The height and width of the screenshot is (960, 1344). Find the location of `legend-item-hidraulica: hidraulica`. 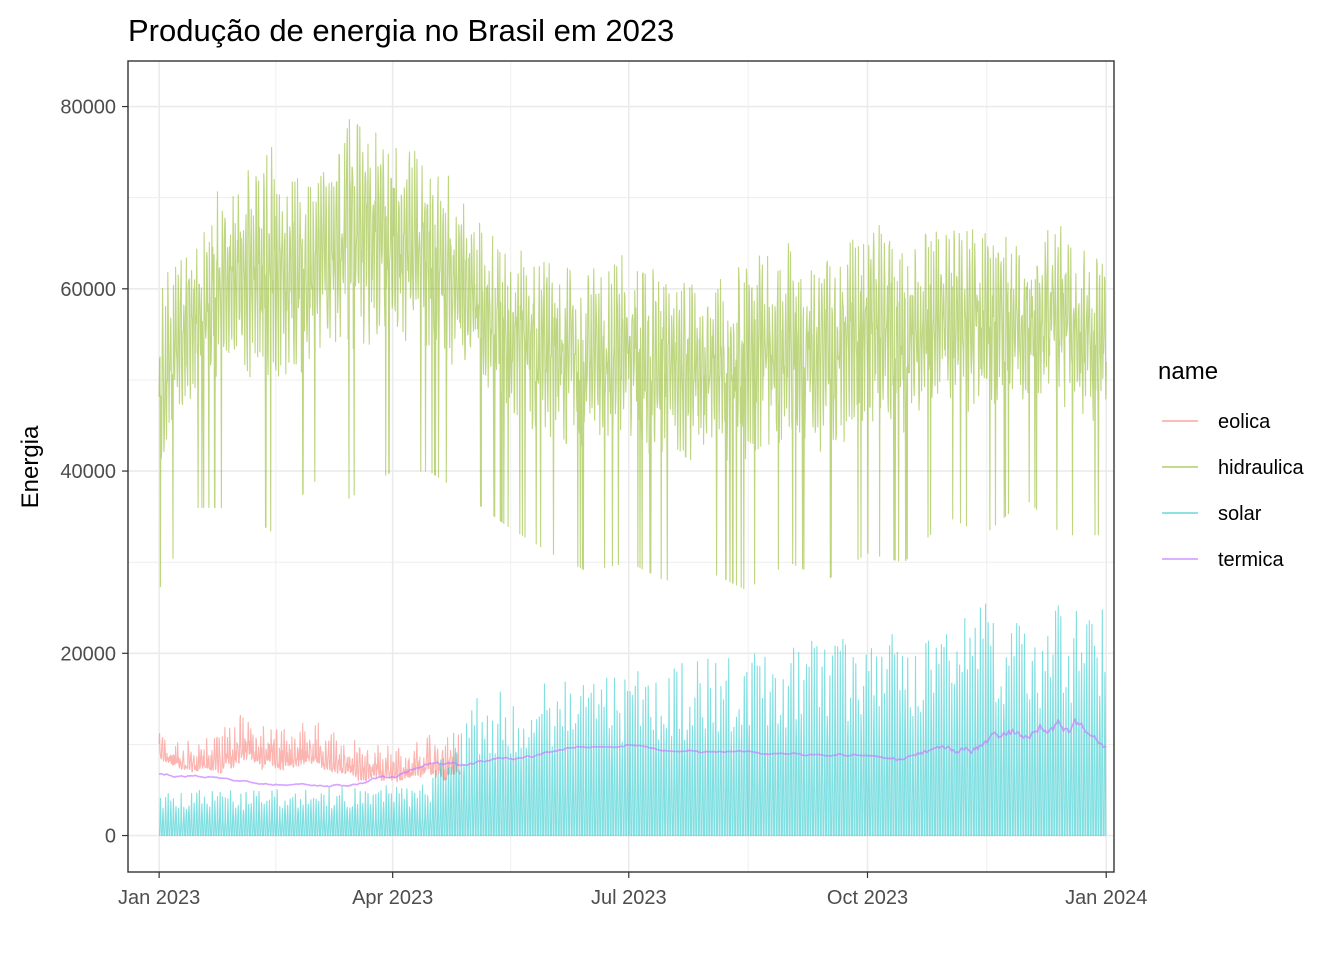

legend-item-hidraulica: hidraulica is located at coordinates (1231, 467).